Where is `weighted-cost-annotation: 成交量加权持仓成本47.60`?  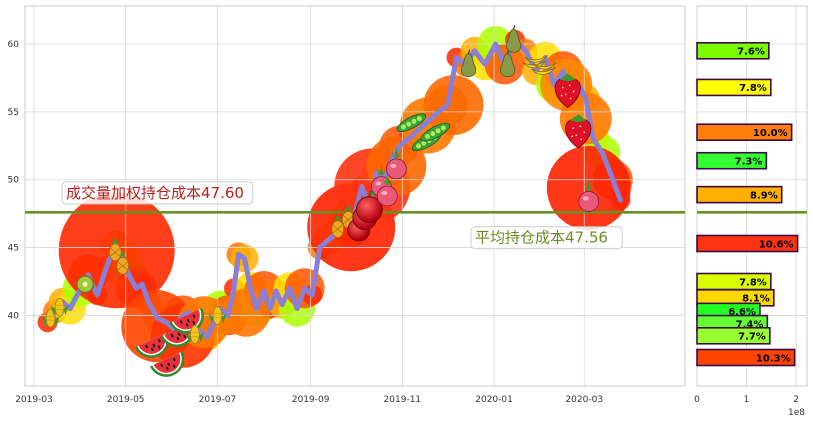 weighted-cost-annotation: 成交量加权持仓成本47.60 is located at coordinates (157, 193).